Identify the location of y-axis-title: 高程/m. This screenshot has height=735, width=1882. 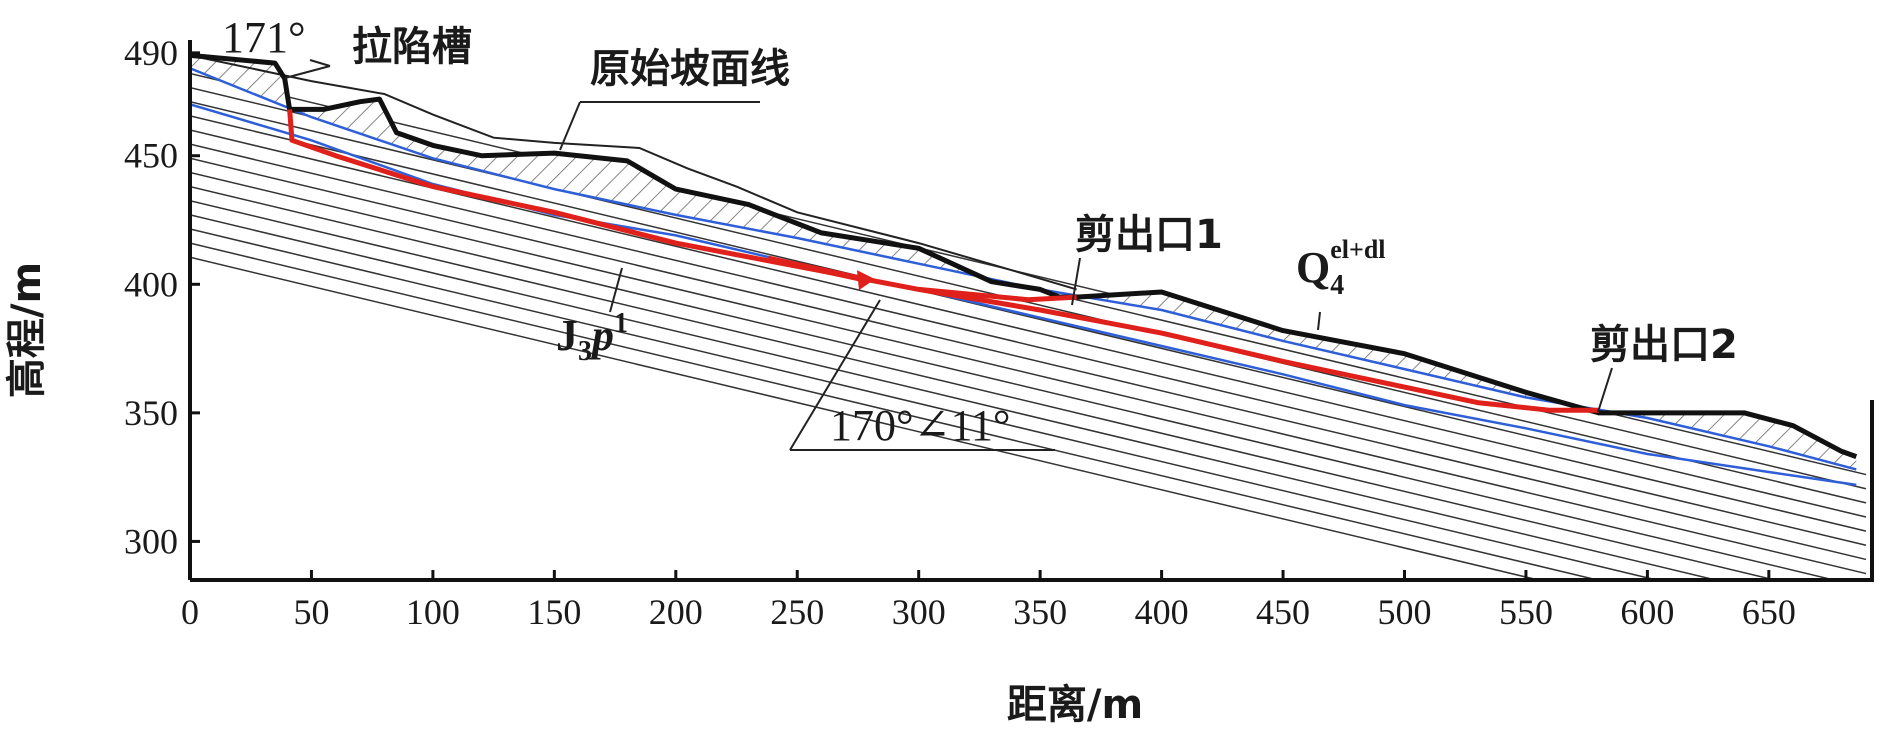
(27, 330).